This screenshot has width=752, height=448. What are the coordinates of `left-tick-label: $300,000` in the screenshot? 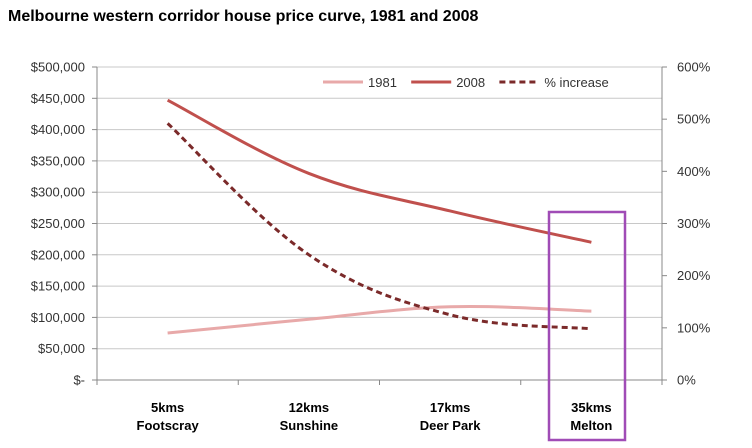 It's located at (58, 192).